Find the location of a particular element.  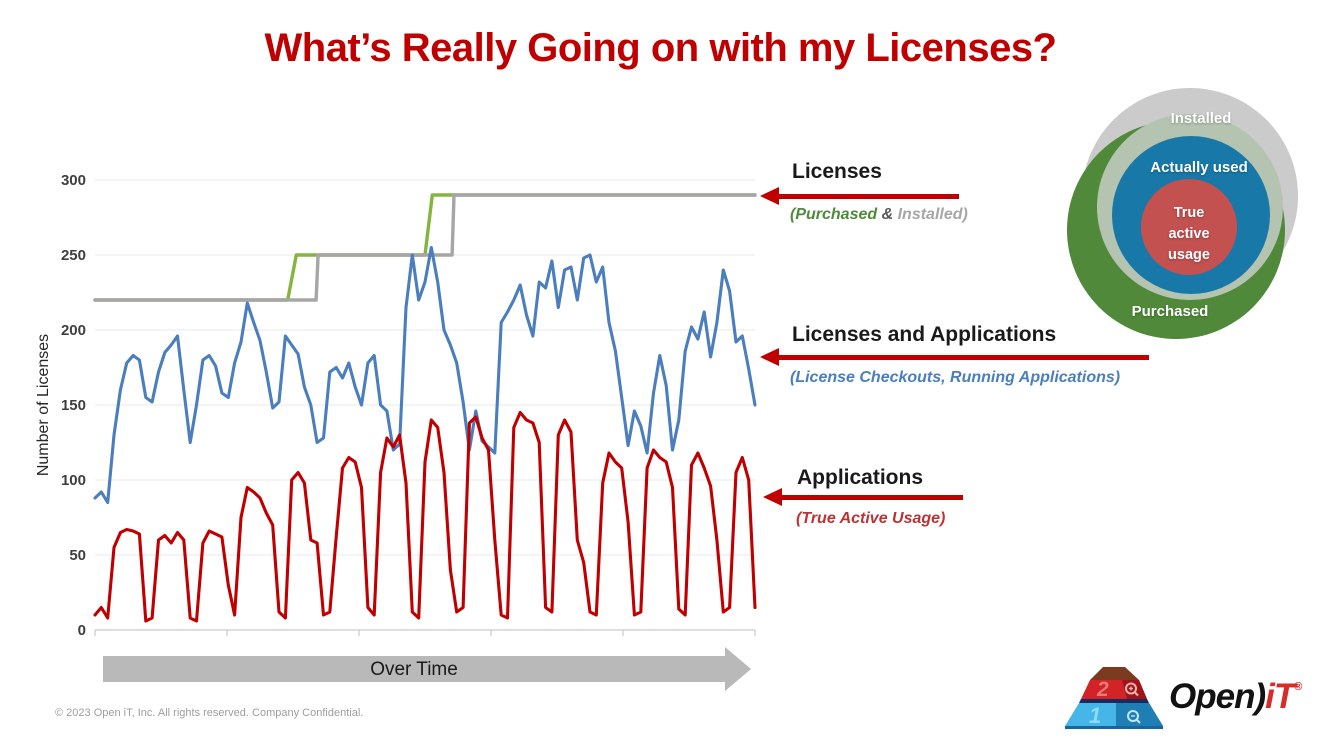

annotation-applications-title: Applications is located at coordinates (860, 477).